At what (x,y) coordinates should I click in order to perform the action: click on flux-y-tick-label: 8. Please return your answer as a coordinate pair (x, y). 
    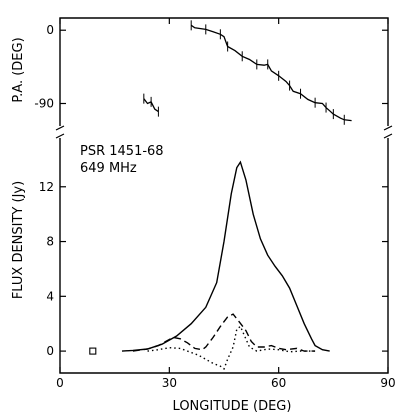
    Looking at the image, I should click on (50, 242).